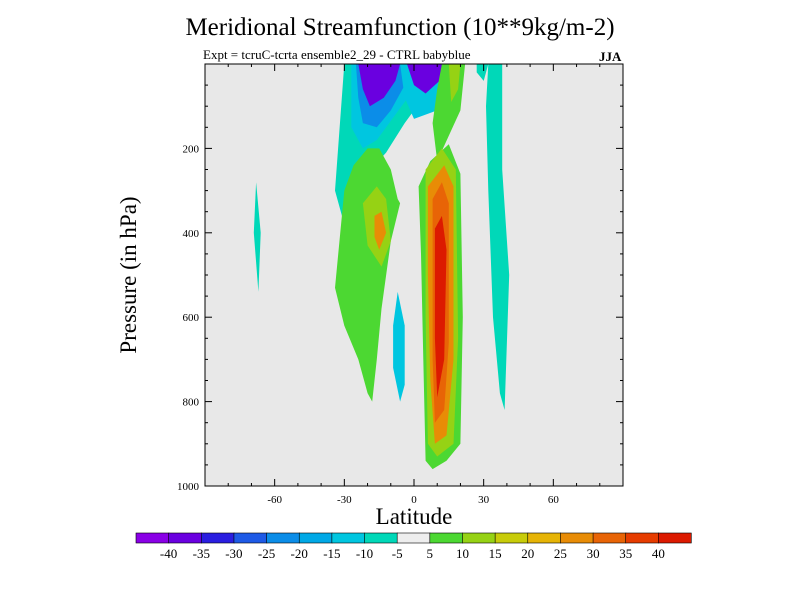 The height and width of the screenshot is (600, 800). What do you see at coordinates (364, 553) in the screenshot?
I see `colorbar-label: -10` at bounding box center [364, 553].